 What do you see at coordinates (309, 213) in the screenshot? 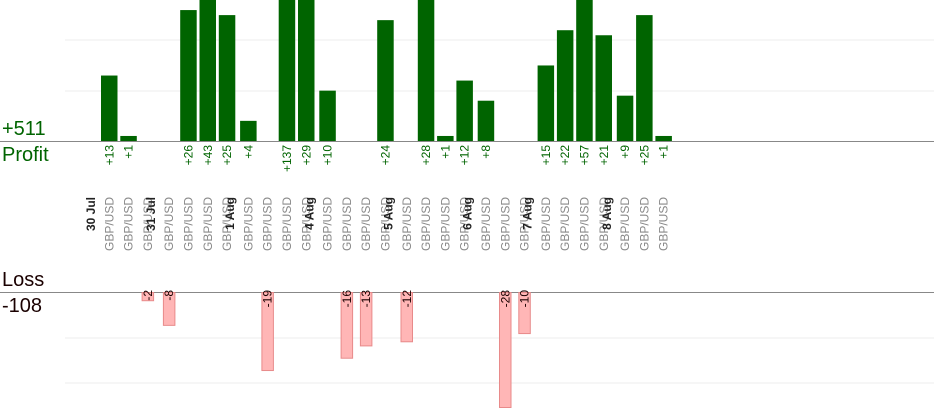
I see `date-label: 4 Aug` at bounding box center [309, 213].